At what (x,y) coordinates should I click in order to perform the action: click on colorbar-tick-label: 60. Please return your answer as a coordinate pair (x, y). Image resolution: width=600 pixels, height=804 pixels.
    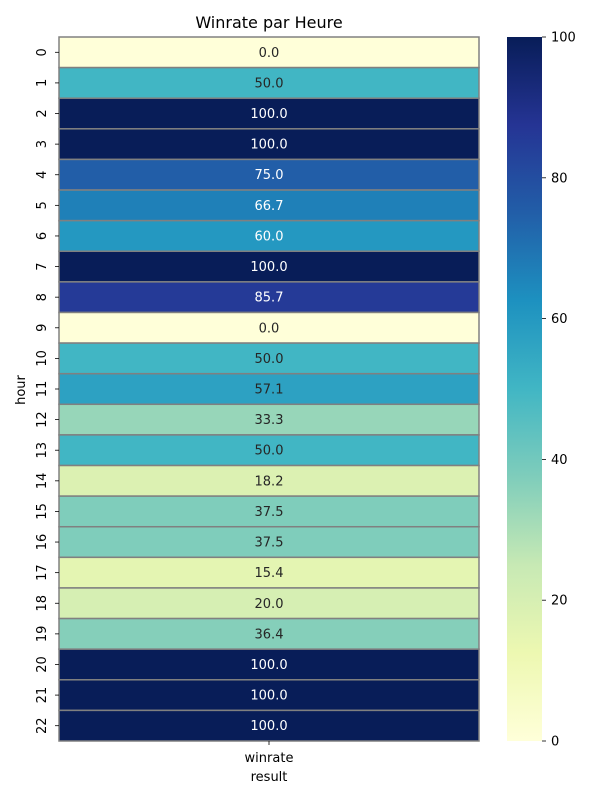
    Looking at the image, I should click on (559, 319).